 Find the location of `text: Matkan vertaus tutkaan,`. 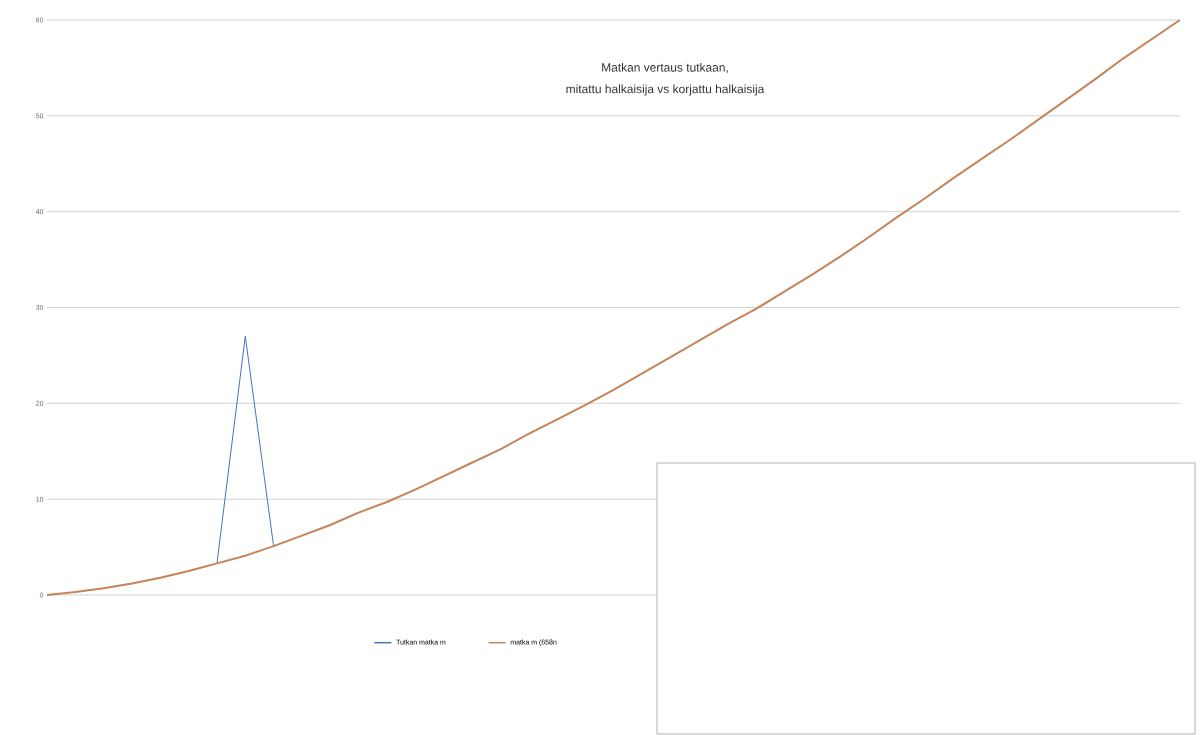

text: Matkan vertaus tutkaan, is located at coordinates (665, 68).